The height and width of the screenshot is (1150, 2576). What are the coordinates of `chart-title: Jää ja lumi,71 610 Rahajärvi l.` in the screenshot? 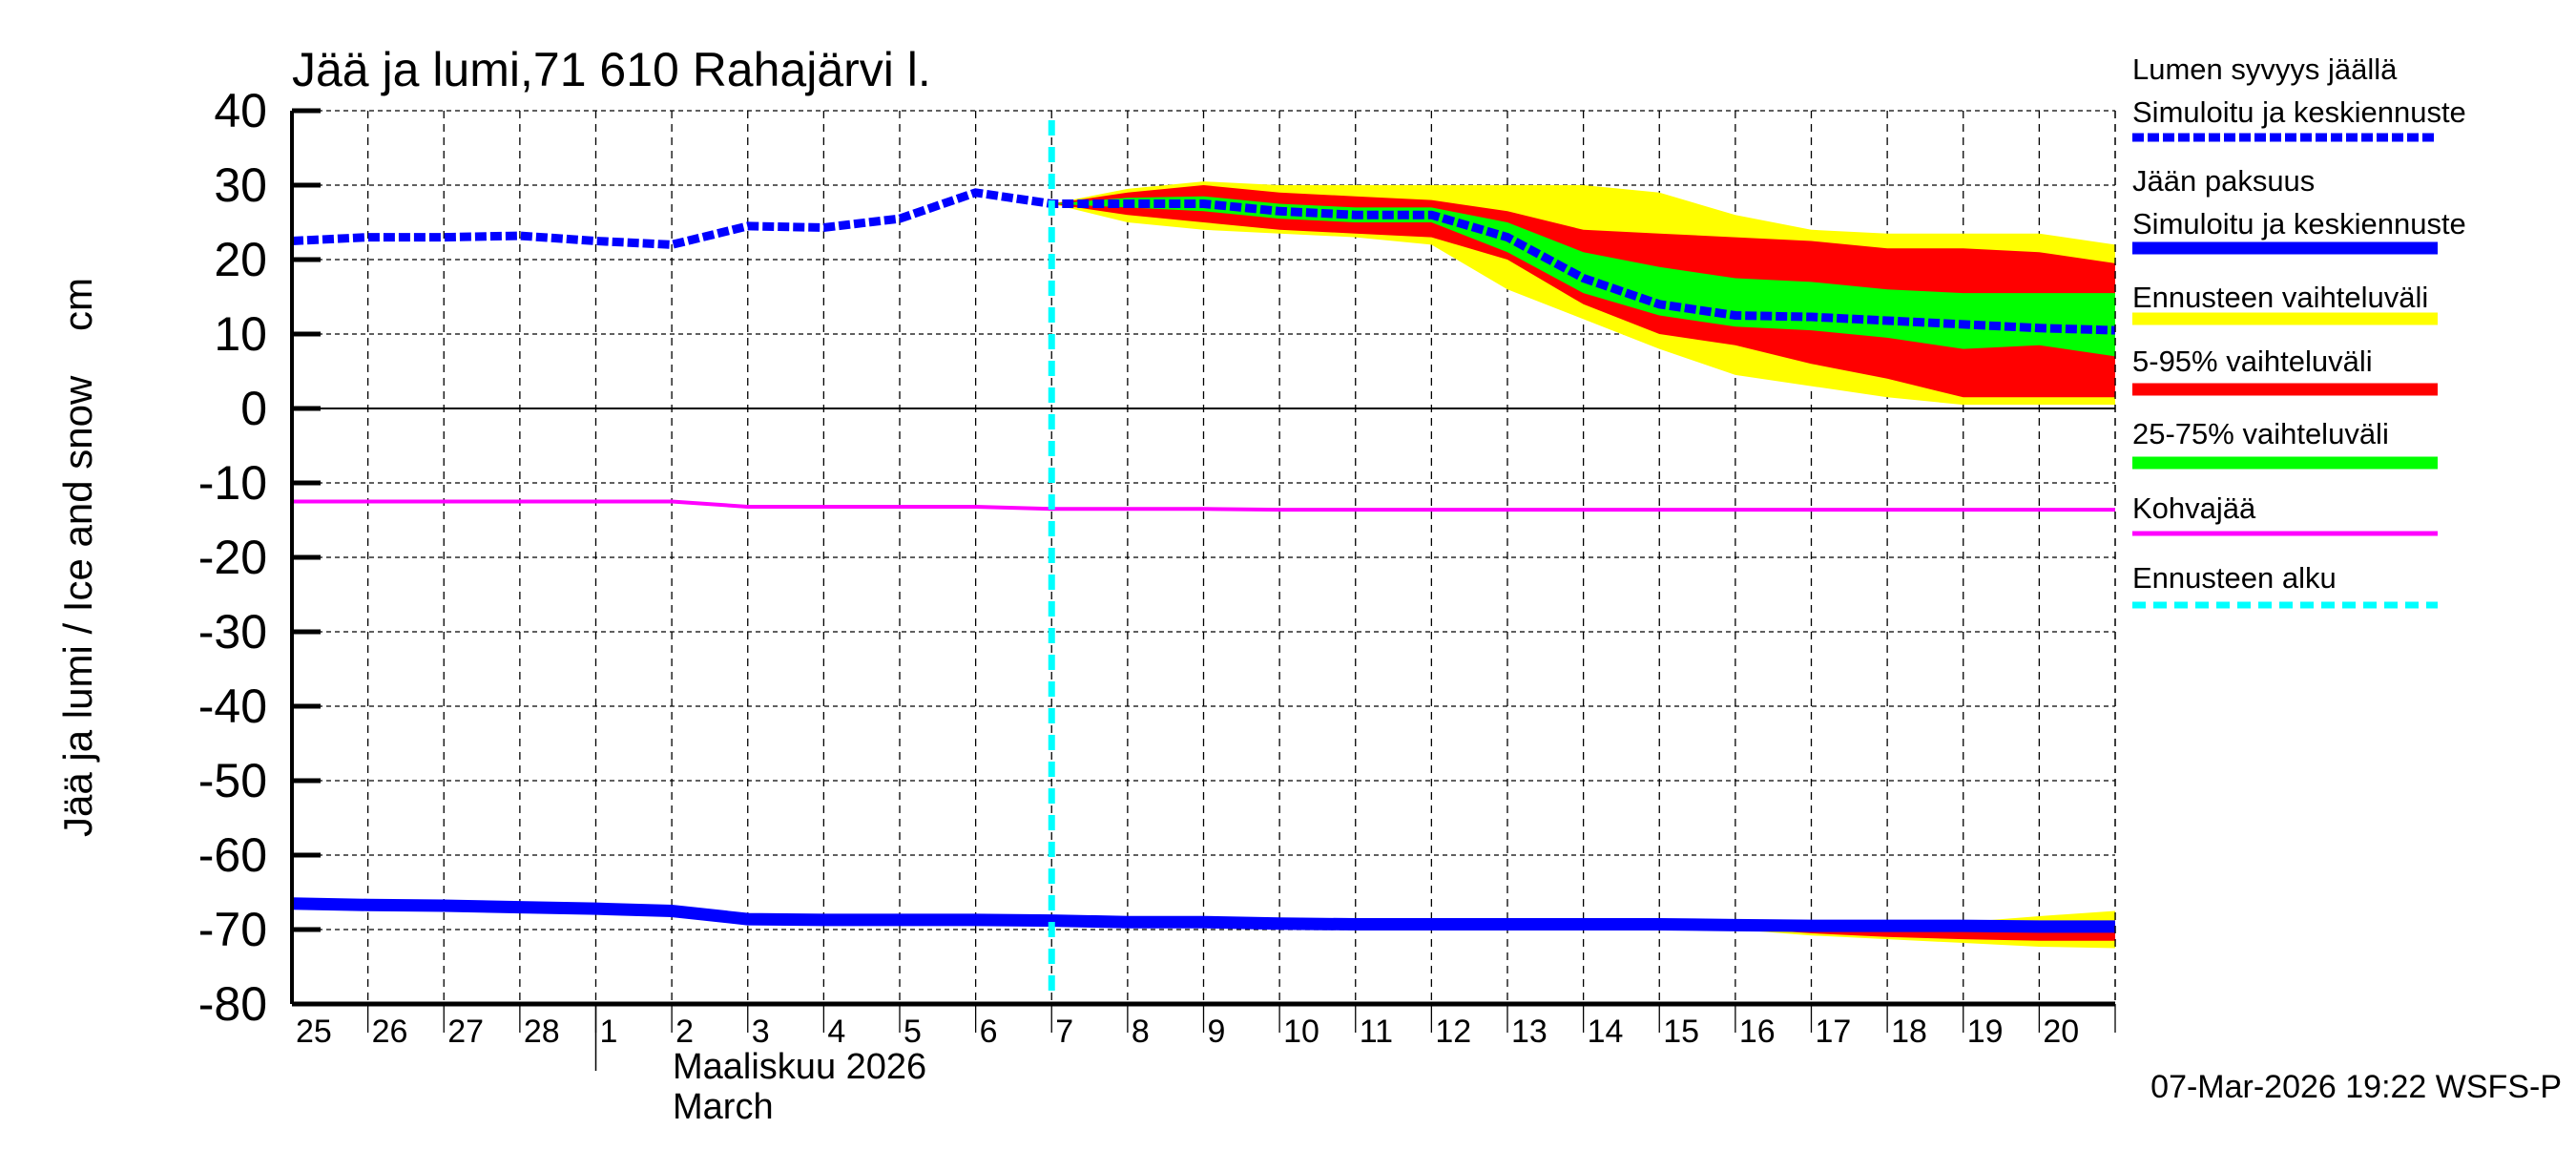 It's located at (611, 69).